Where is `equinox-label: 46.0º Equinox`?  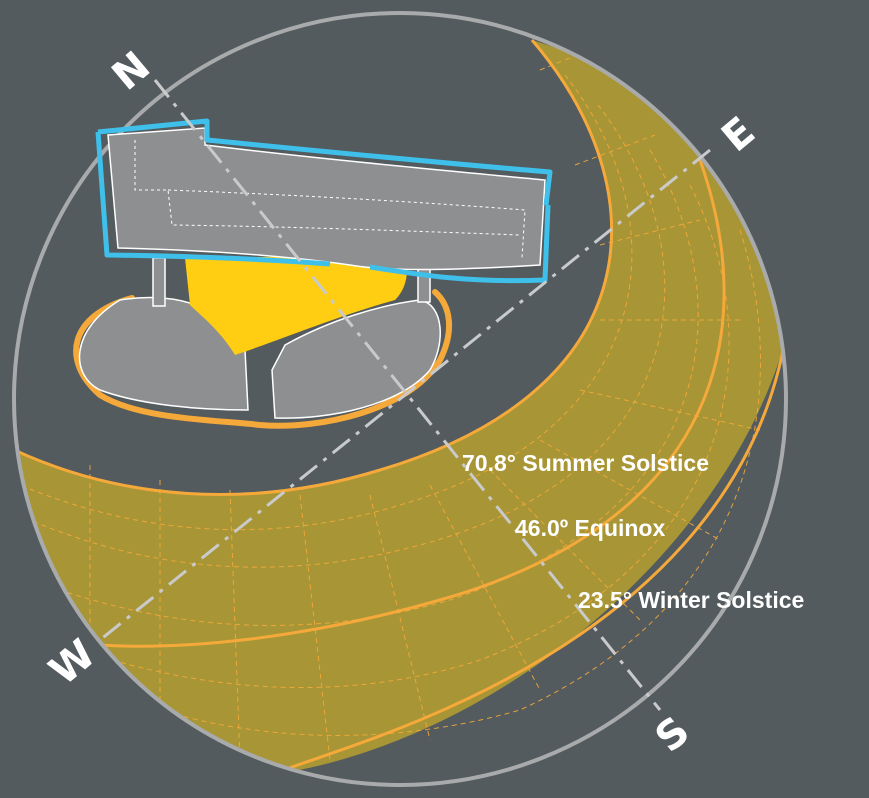 equinox-label: 46.0º Equinox is located at coordinates (590, 528).